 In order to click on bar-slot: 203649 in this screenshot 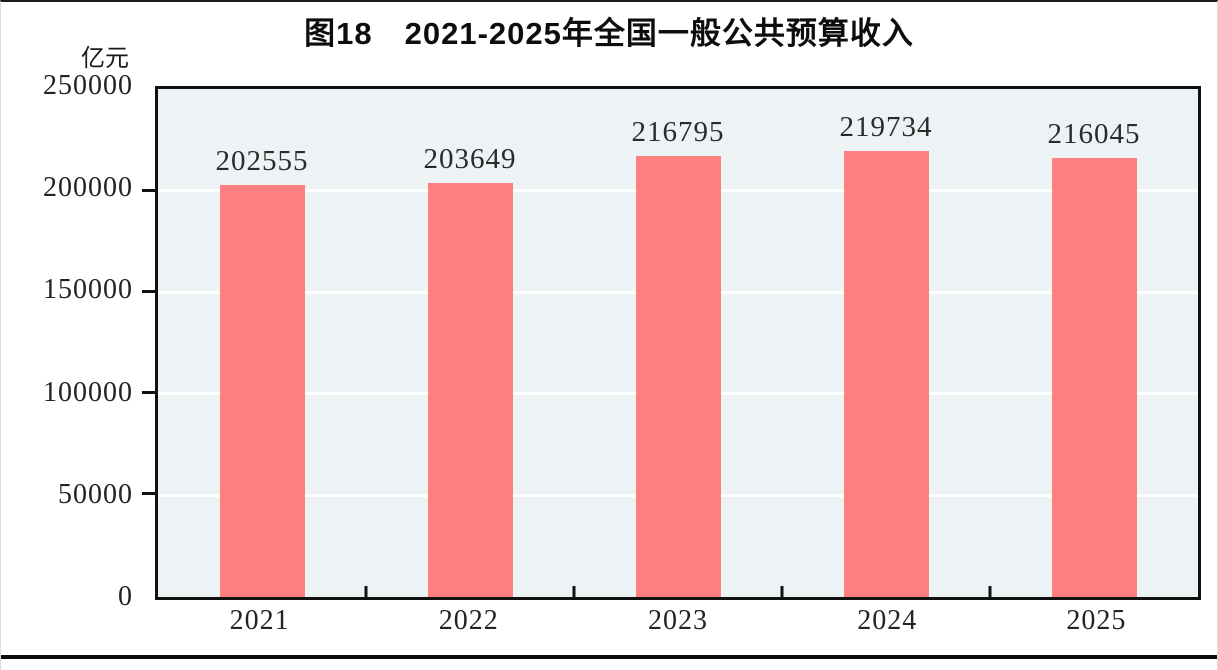, I will do `click(470, 343)`.